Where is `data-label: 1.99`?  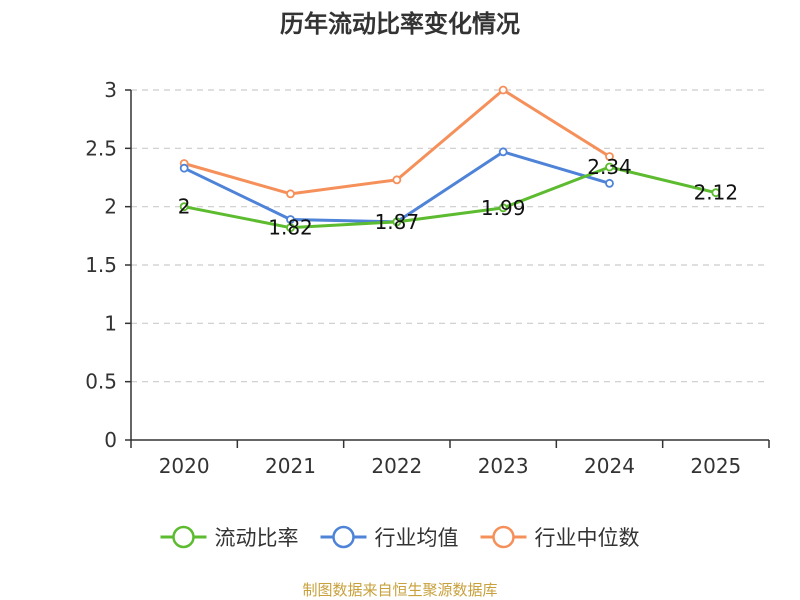
data-label: 1.99 is located at coordinates (503, 208).